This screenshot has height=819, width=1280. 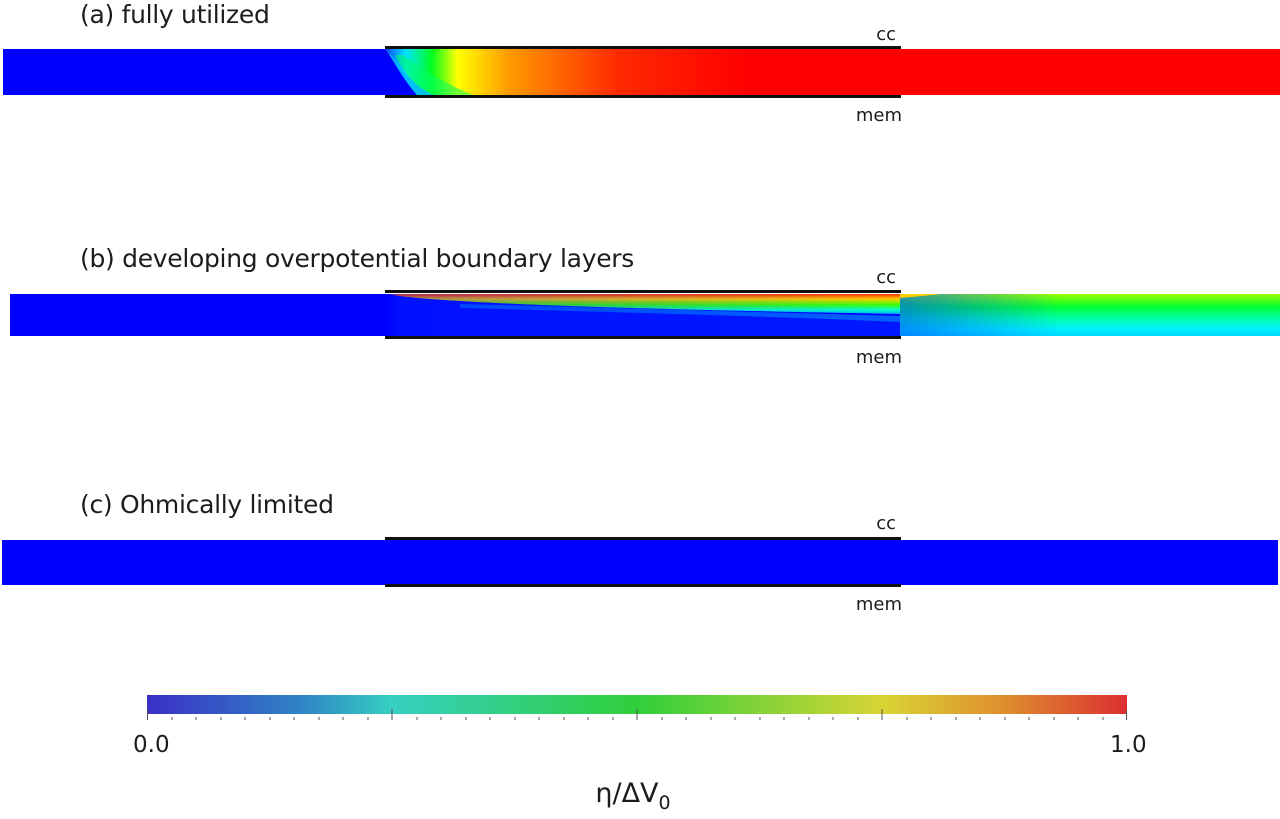 I want to click on panel-c-cc-boundary, so click(x=643, y=538).